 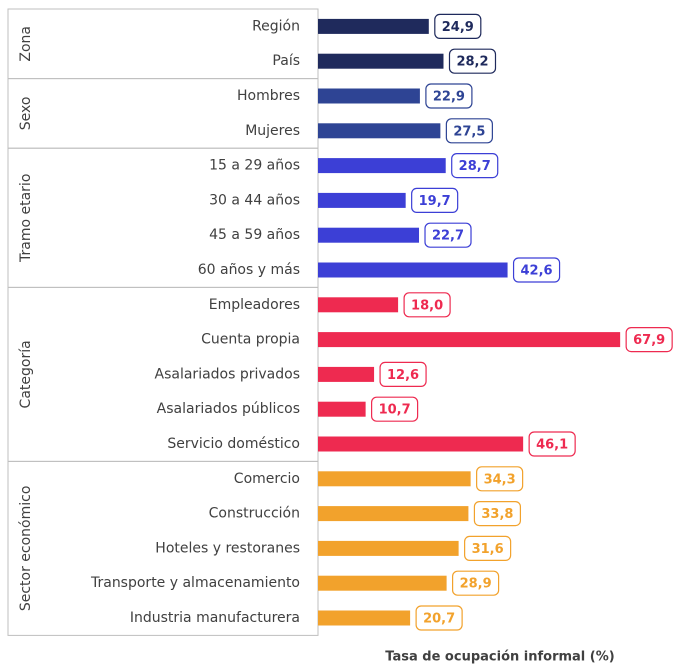 What do you see at coordinates (215, 618) in the screenshot?
I see `category-label: Industria manufacturera` at bounding box center [215, 618].